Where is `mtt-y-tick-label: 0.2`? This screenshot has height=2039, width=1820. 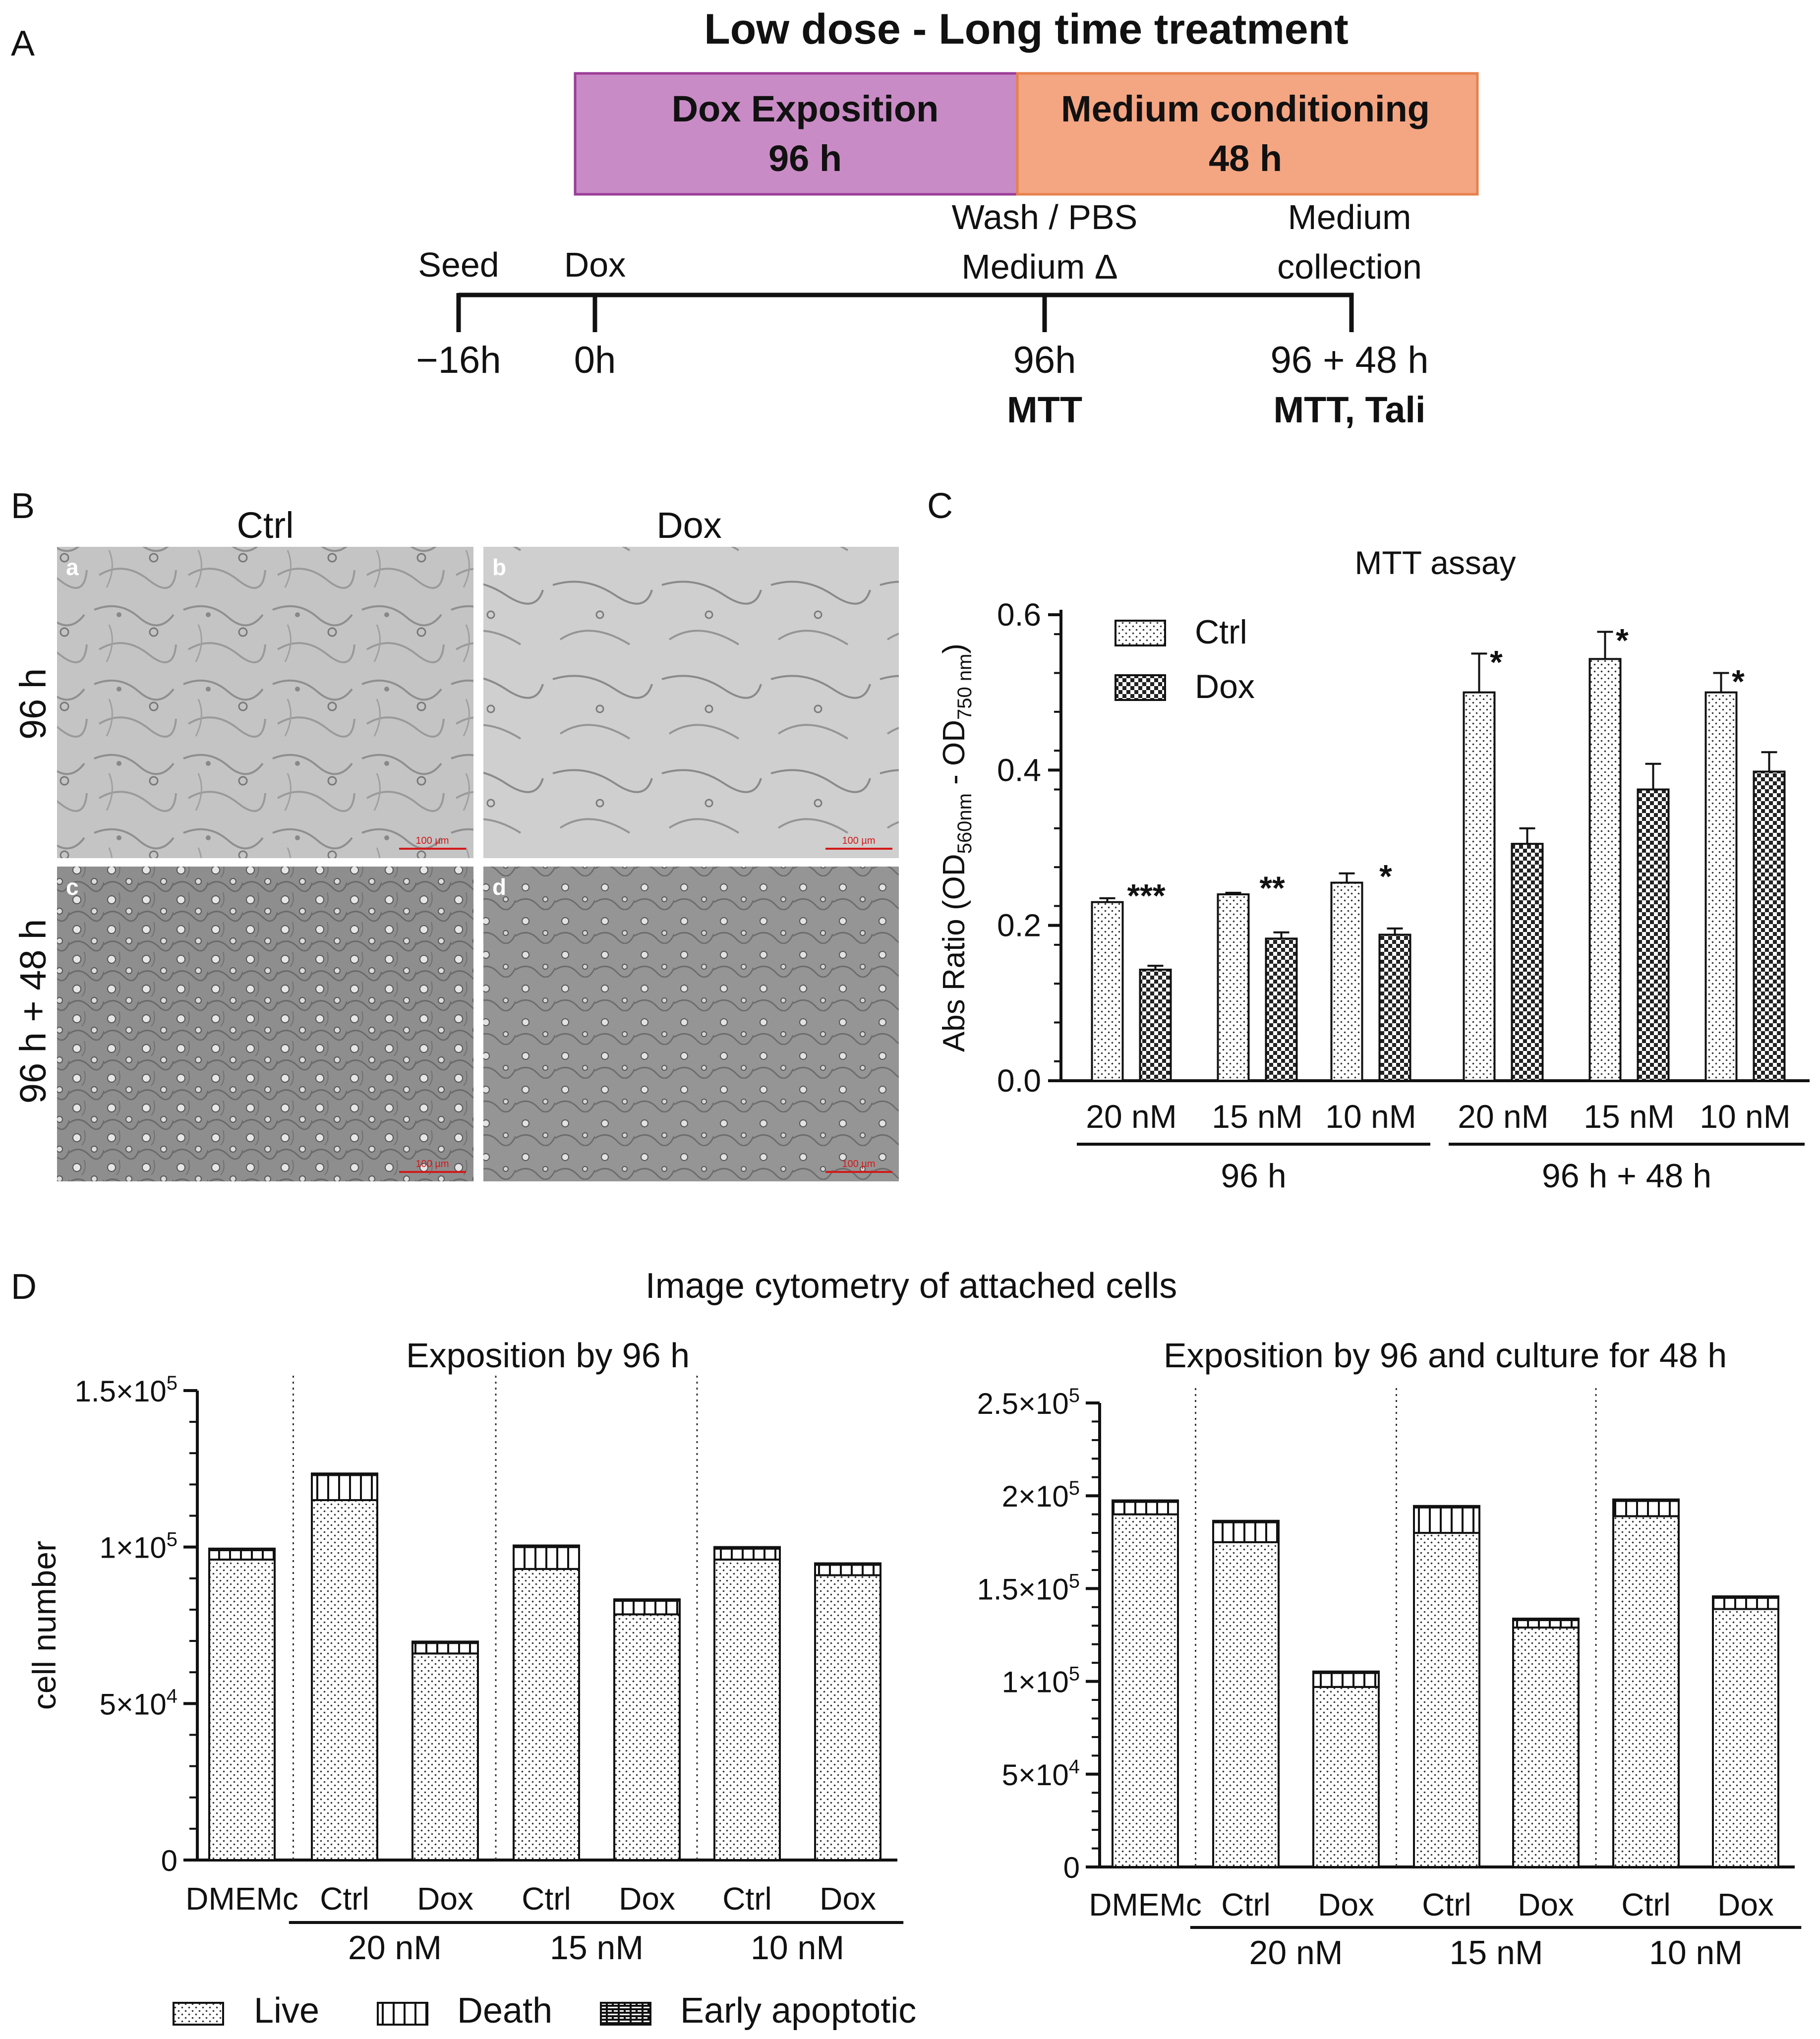
mtt-y-tick-label: 0.2 is located at coordinates (1019, 926).